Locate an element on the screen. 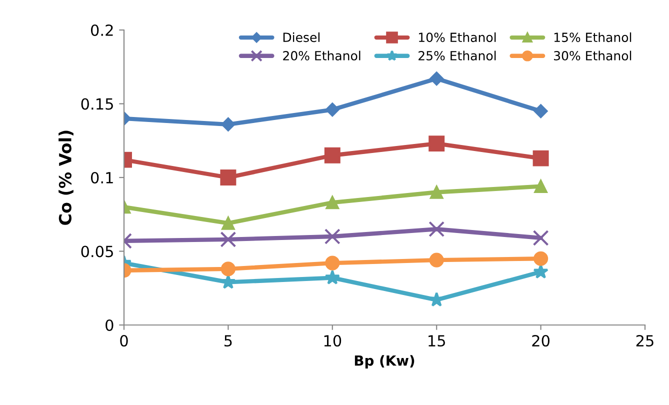 Image resolution: width=669 pixels, height=405 pixels. y-tick-label: 0.05 is located at coordinates (97, 252).